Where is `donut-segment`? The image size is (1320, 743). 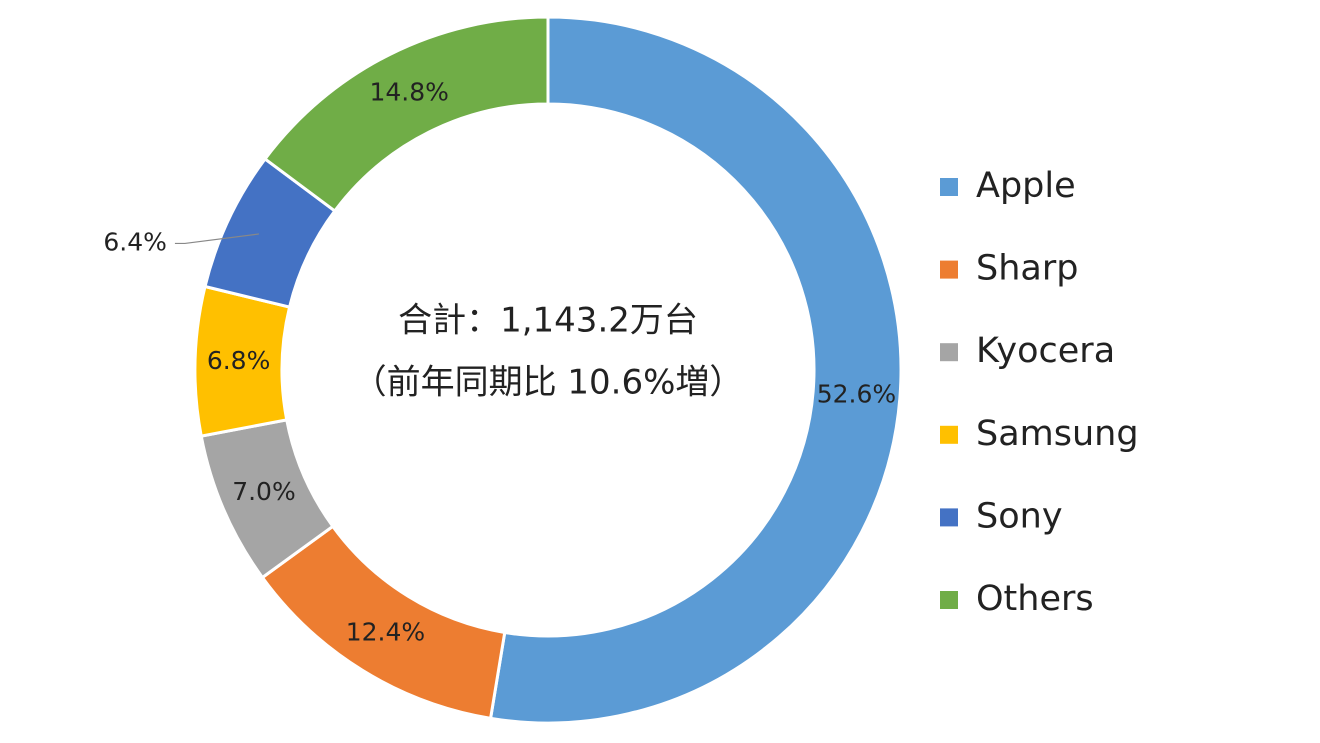
donut-segment is located at coordinates (406, 114).